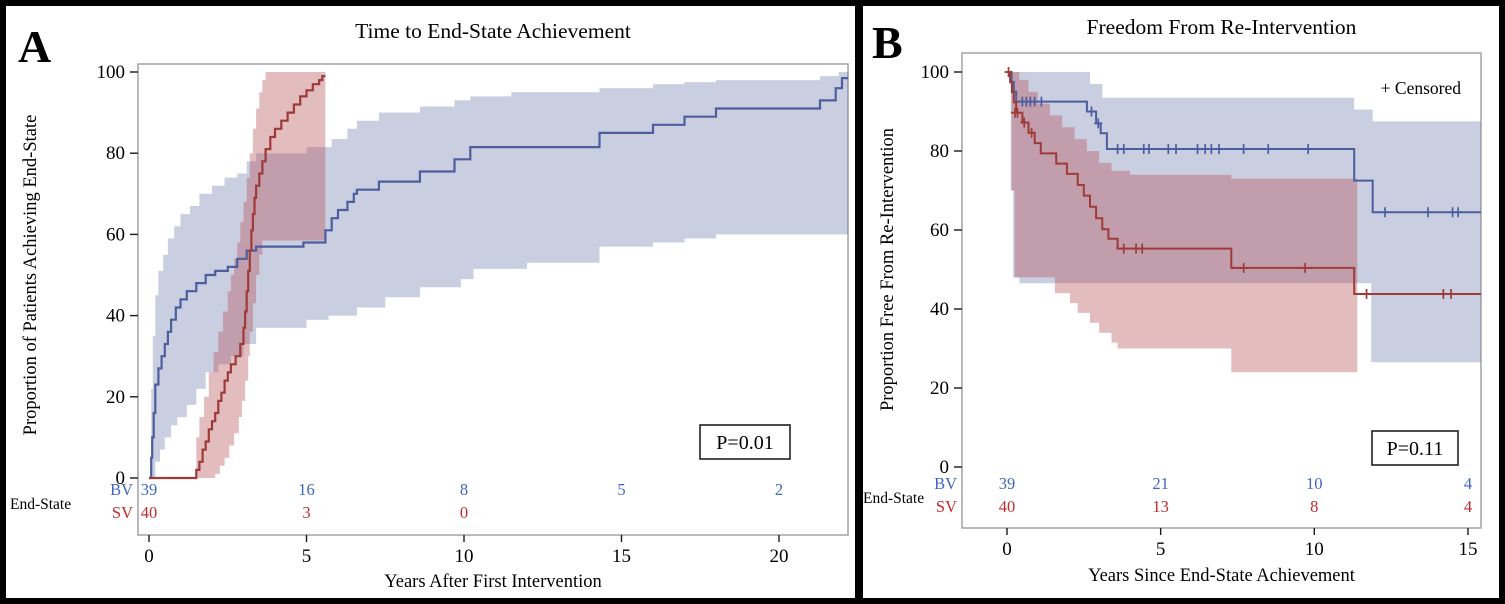 The width and height of the screenshot is (1505, 604). Describe the element at coordinates (306, 489) in the screenshot. I see `risk-count: 16` at that location.